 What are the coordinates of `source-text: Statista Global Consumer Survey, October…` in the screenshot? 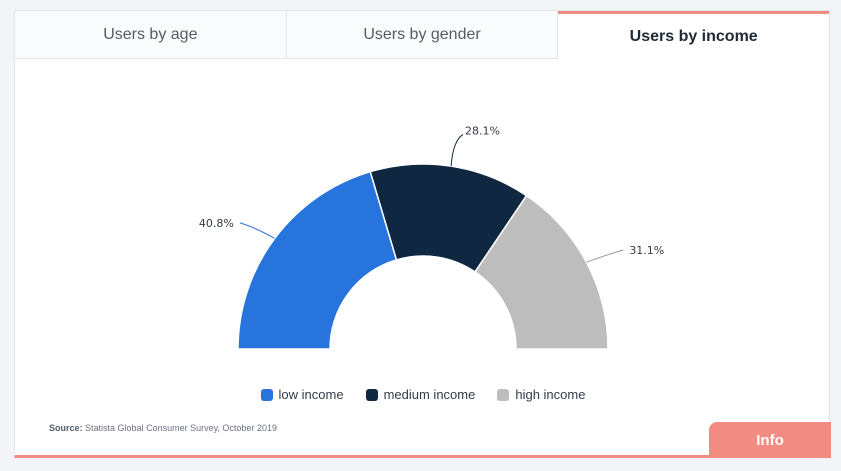 It's located at (181, 428).